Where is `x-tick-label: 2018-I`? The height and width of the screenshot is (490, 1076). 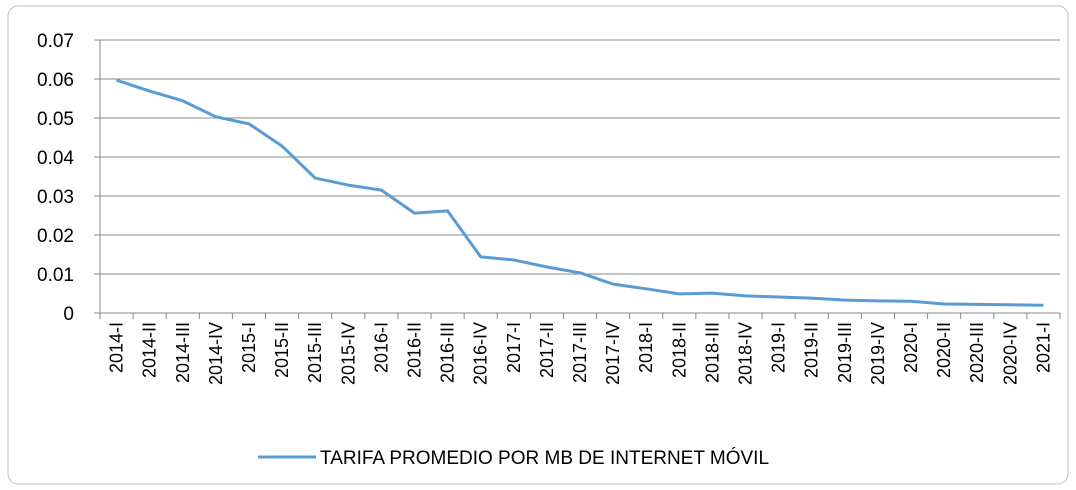 x-tick-label: 2018-I is located at coordinates (646, 347).